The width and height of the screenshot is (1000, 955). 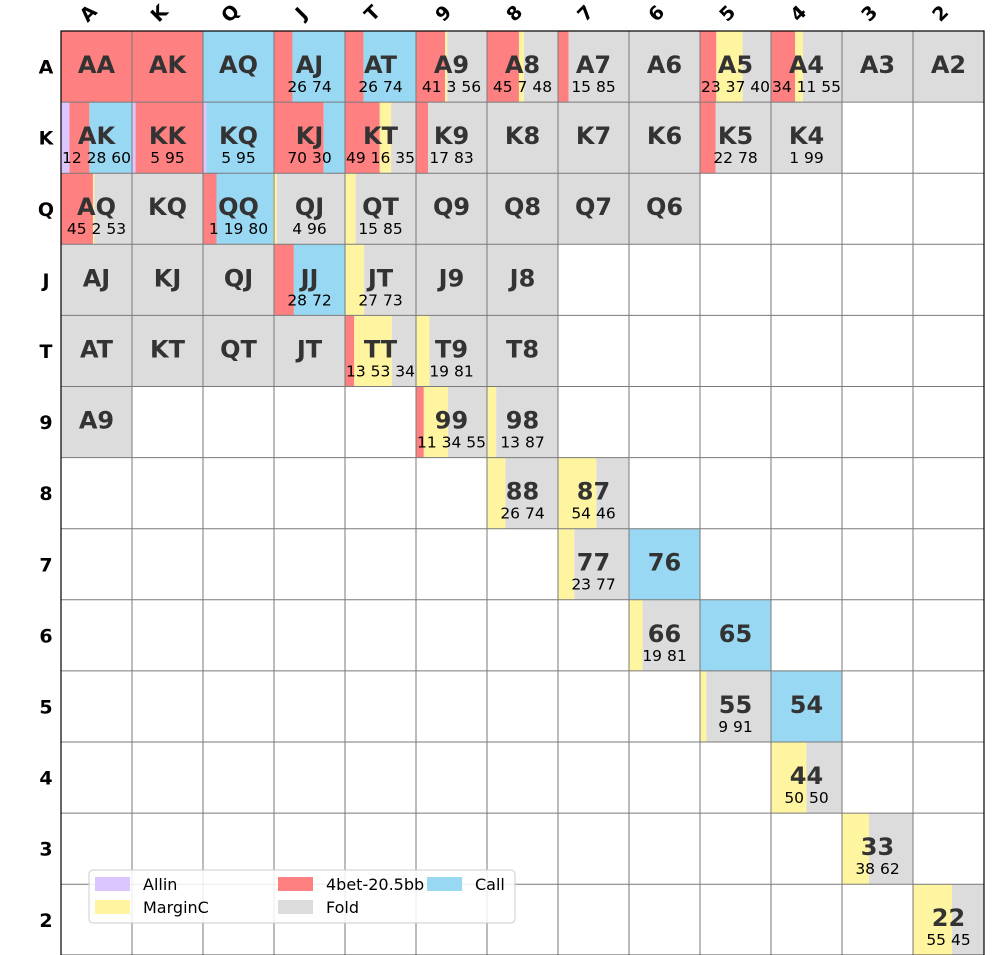 I want to click on freq-label: 34 11 55, so click(x=806, y=87).